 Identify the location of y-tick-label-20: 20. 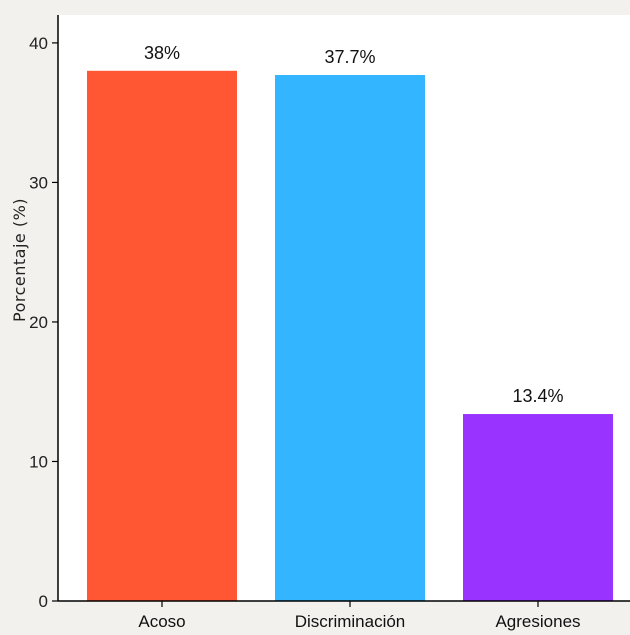
(38, 322).